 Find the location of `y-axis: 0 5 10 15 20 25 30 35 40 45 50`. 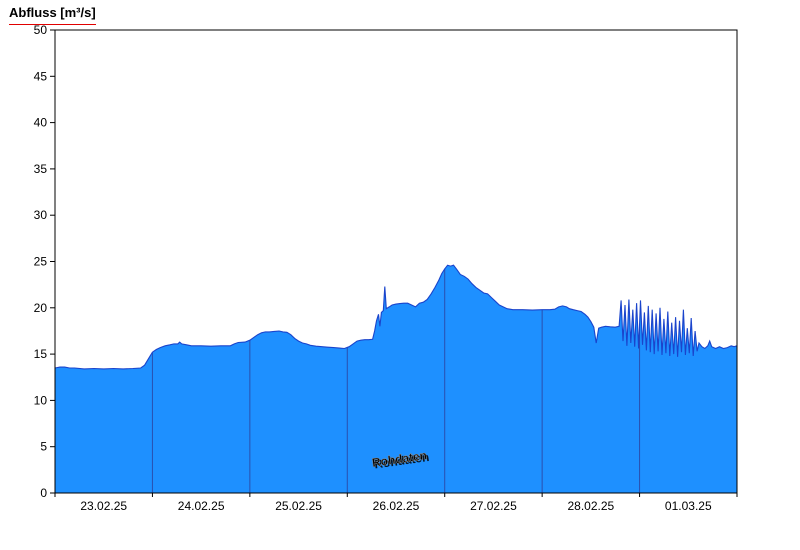

y-axis: 0 5 10 15 20 25 30 35 40 45 50 is located at coordinates (44, 261).